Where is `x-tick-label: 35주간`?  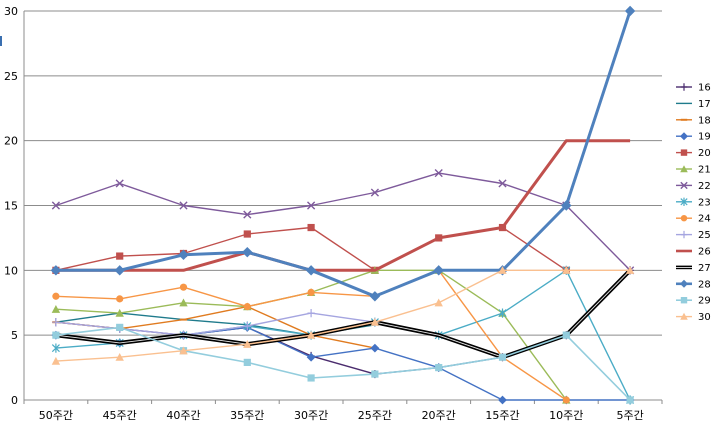
x-tick-label: 35주간 is located at coordinates (247, 415).